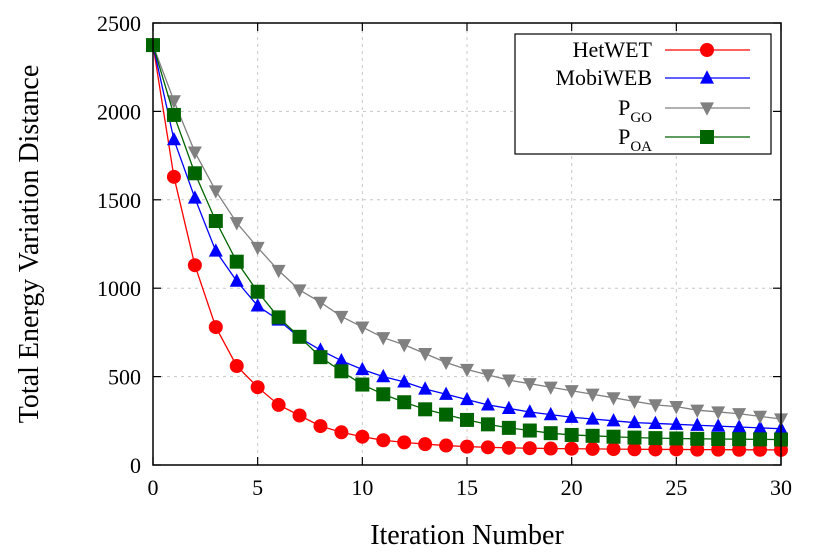 Image resolution: width=830 pixels, height=554 pixels. I want to click on y-axis-title: Total Energy Variation Distance, so click(29, 244).